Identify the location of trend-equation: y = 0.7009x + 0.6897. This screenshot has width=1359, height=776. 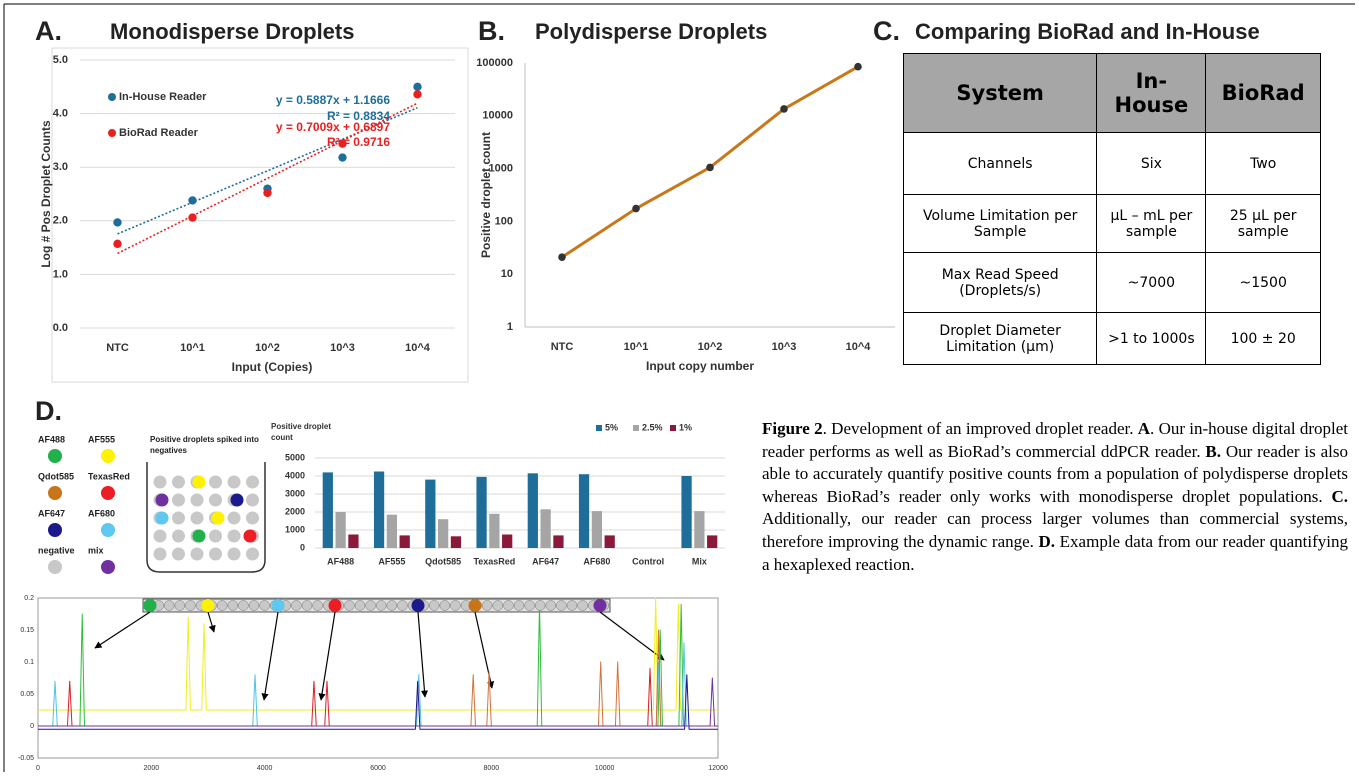
(333, 127).